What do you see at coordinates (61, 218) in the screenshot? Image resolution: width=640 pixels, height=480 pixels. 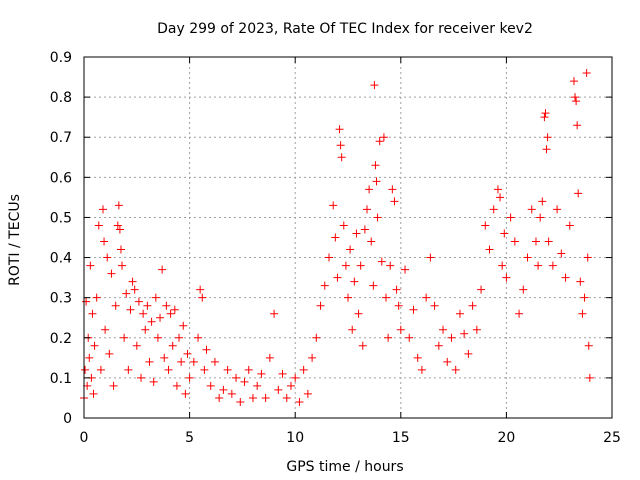 I see `y-tick-label: 0.5` at bounding box center [61, 218].